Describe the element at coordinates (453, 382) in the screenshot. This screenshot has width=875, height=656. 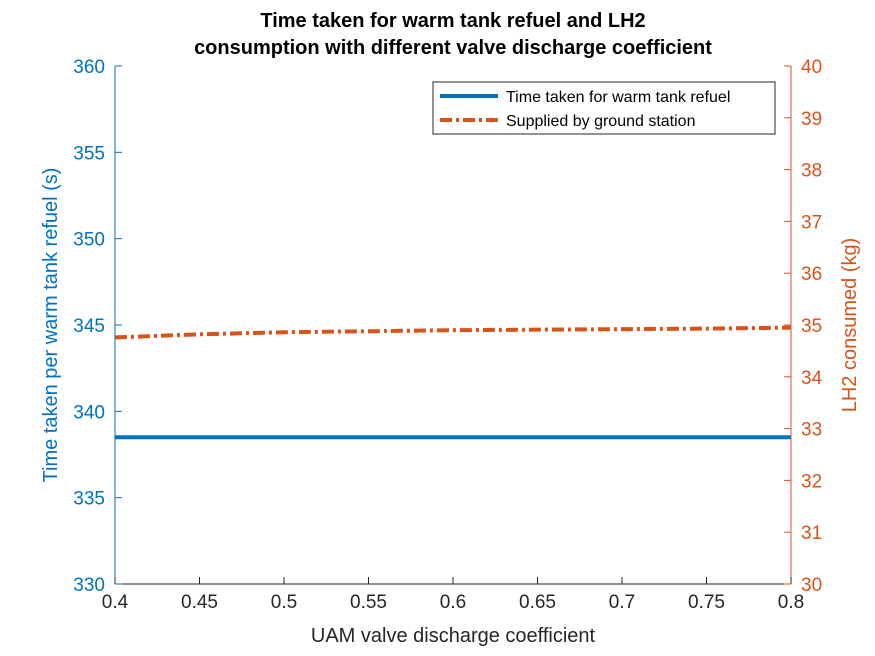
I see `series-layer` at that location.